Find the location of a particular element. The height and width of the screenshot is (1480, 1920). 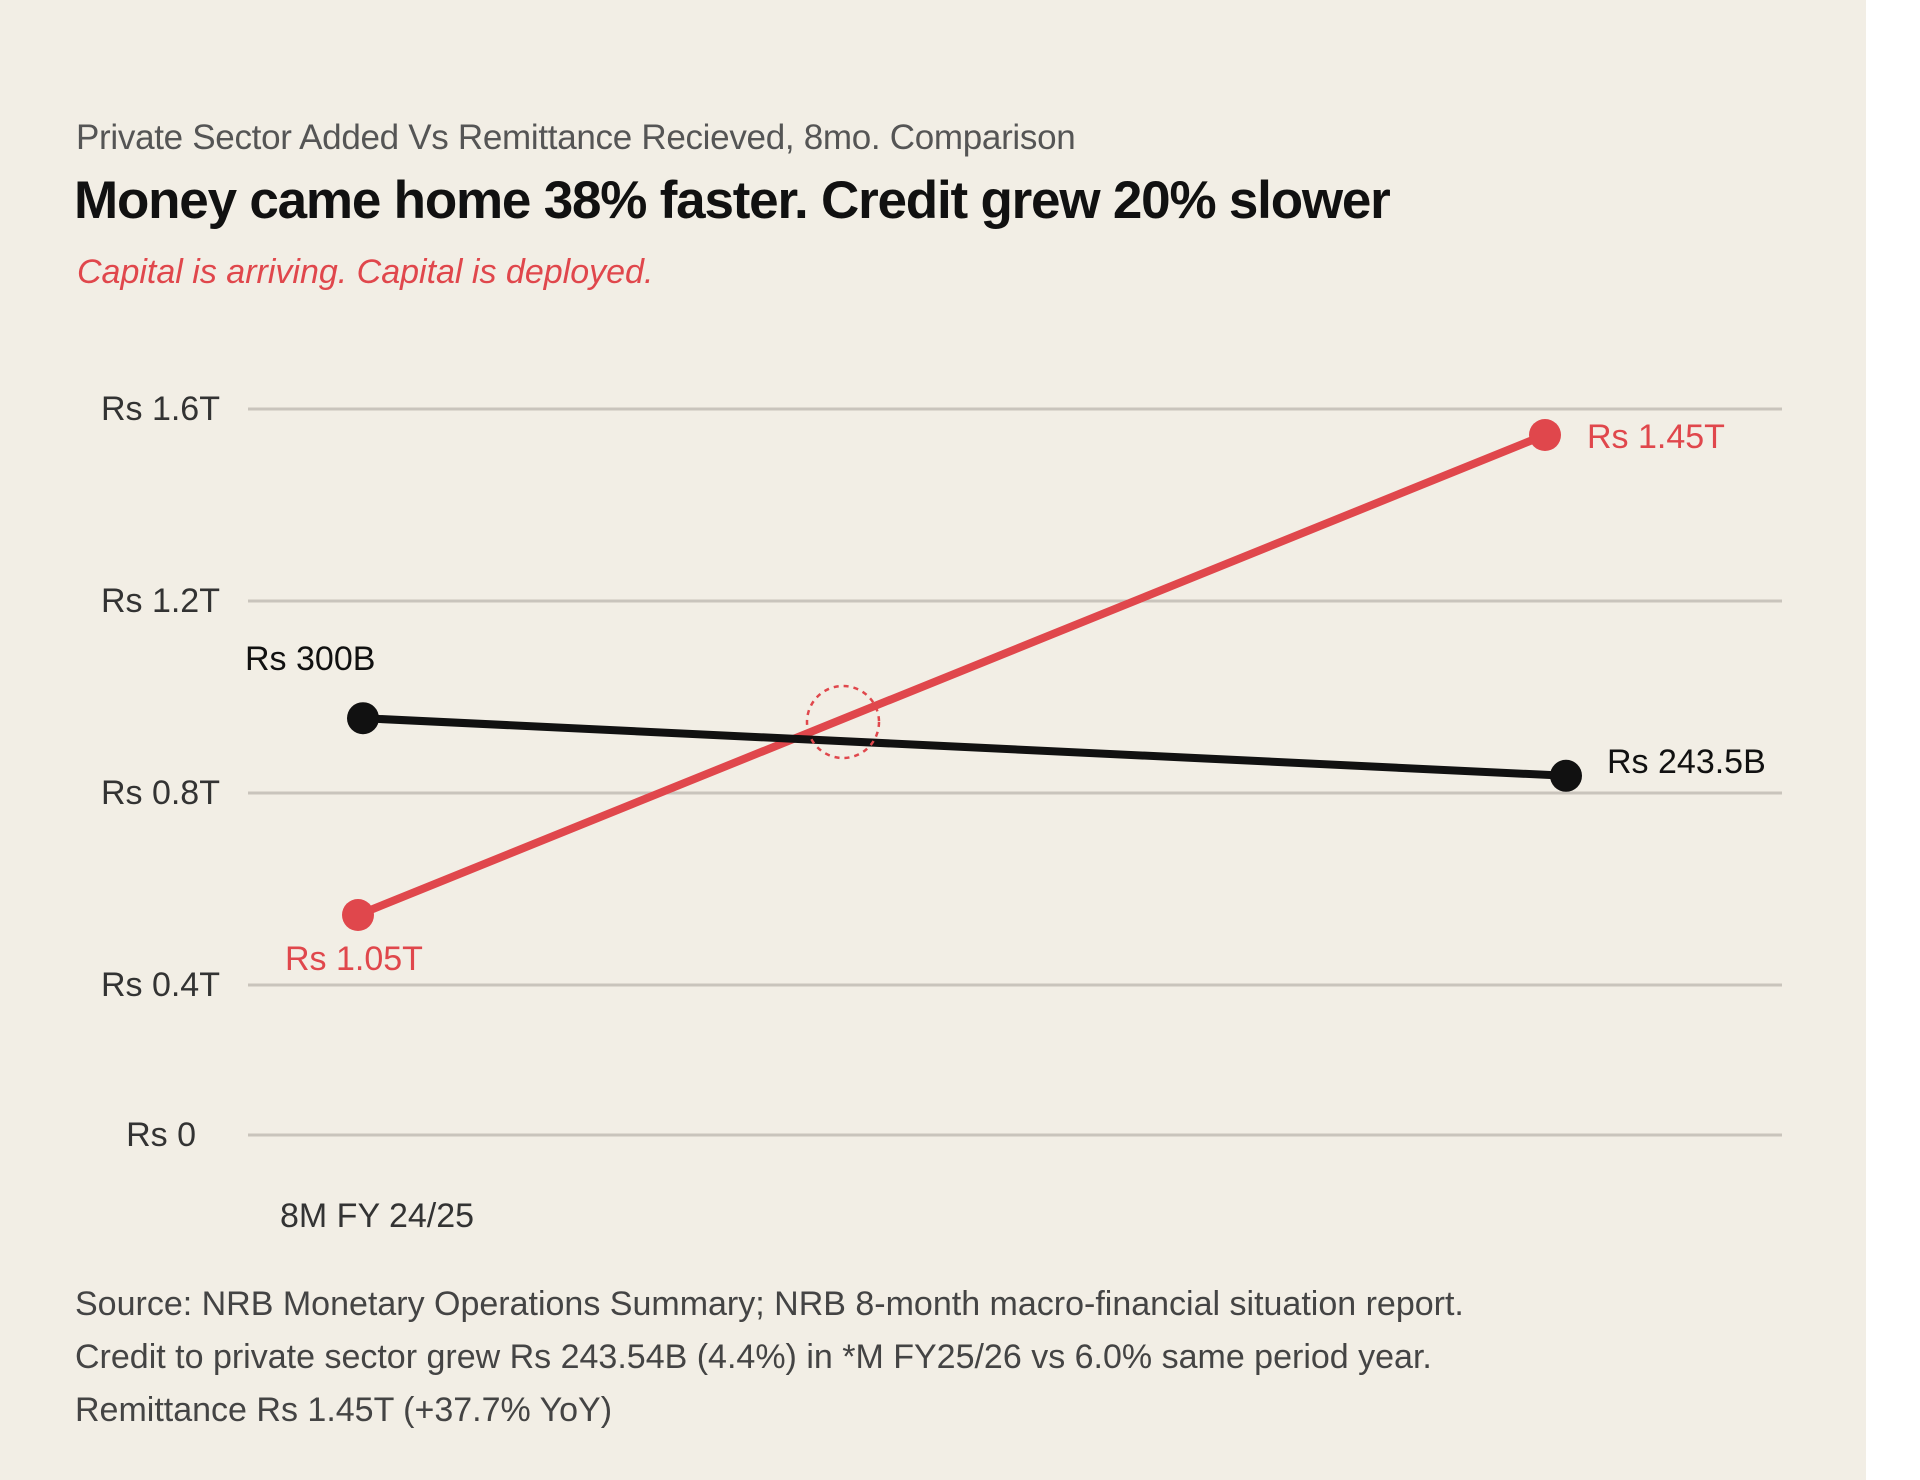

y-tick-label-1: Rs 0.4T is located at coordinates (160, 985).